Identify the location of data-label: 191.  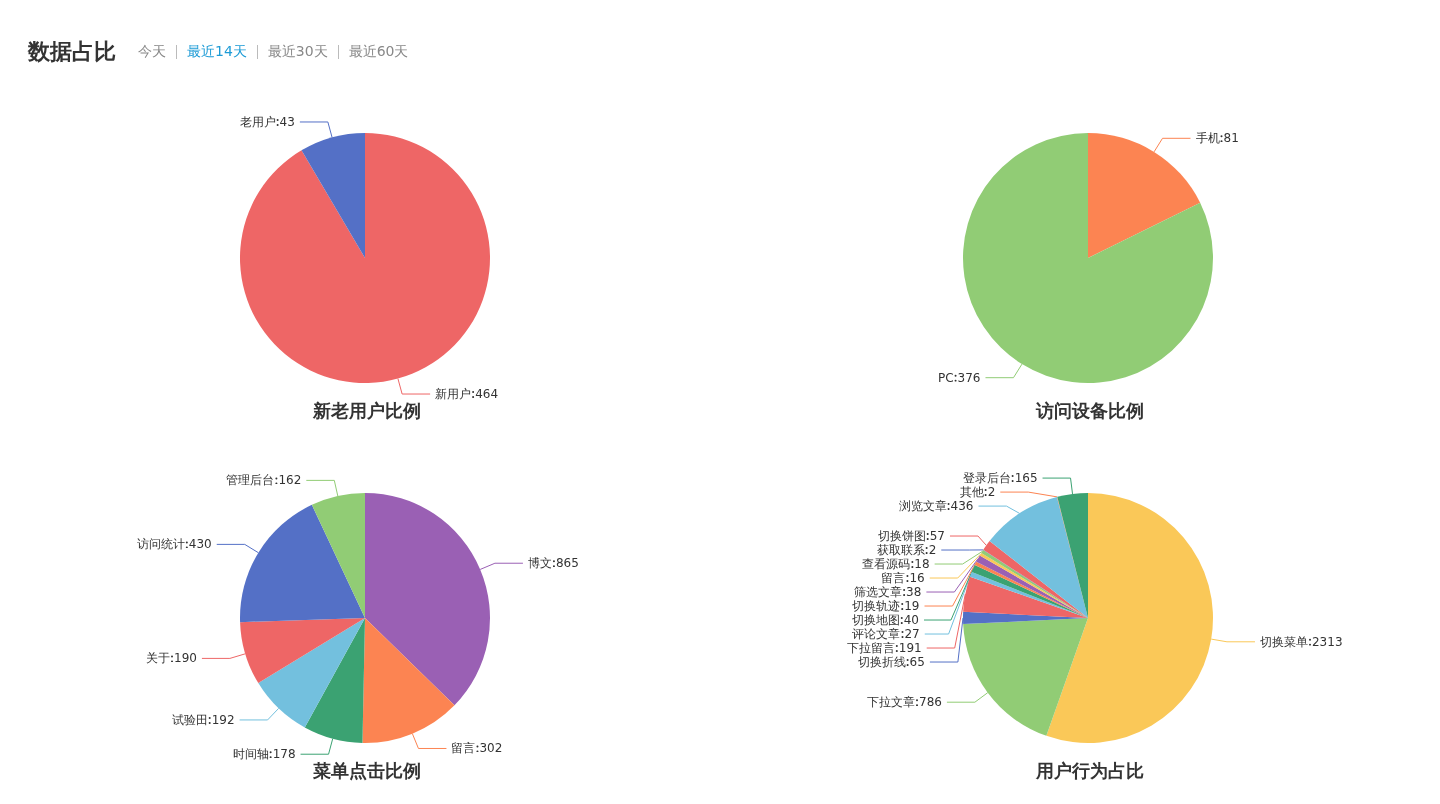
(910, 648).